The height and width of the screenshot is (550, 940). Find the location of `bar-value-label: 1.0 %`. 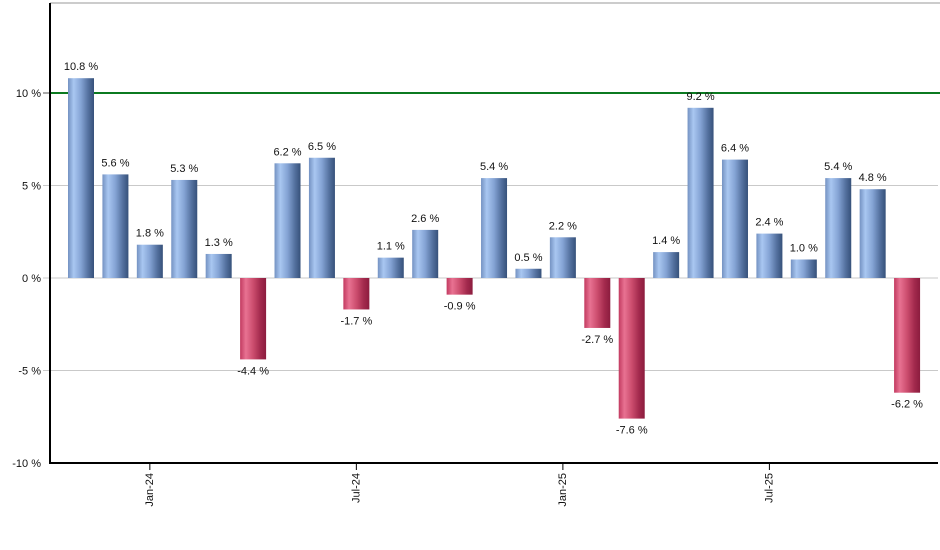

bar-value-label: 1.0 % is located at coordinates (804, 249).